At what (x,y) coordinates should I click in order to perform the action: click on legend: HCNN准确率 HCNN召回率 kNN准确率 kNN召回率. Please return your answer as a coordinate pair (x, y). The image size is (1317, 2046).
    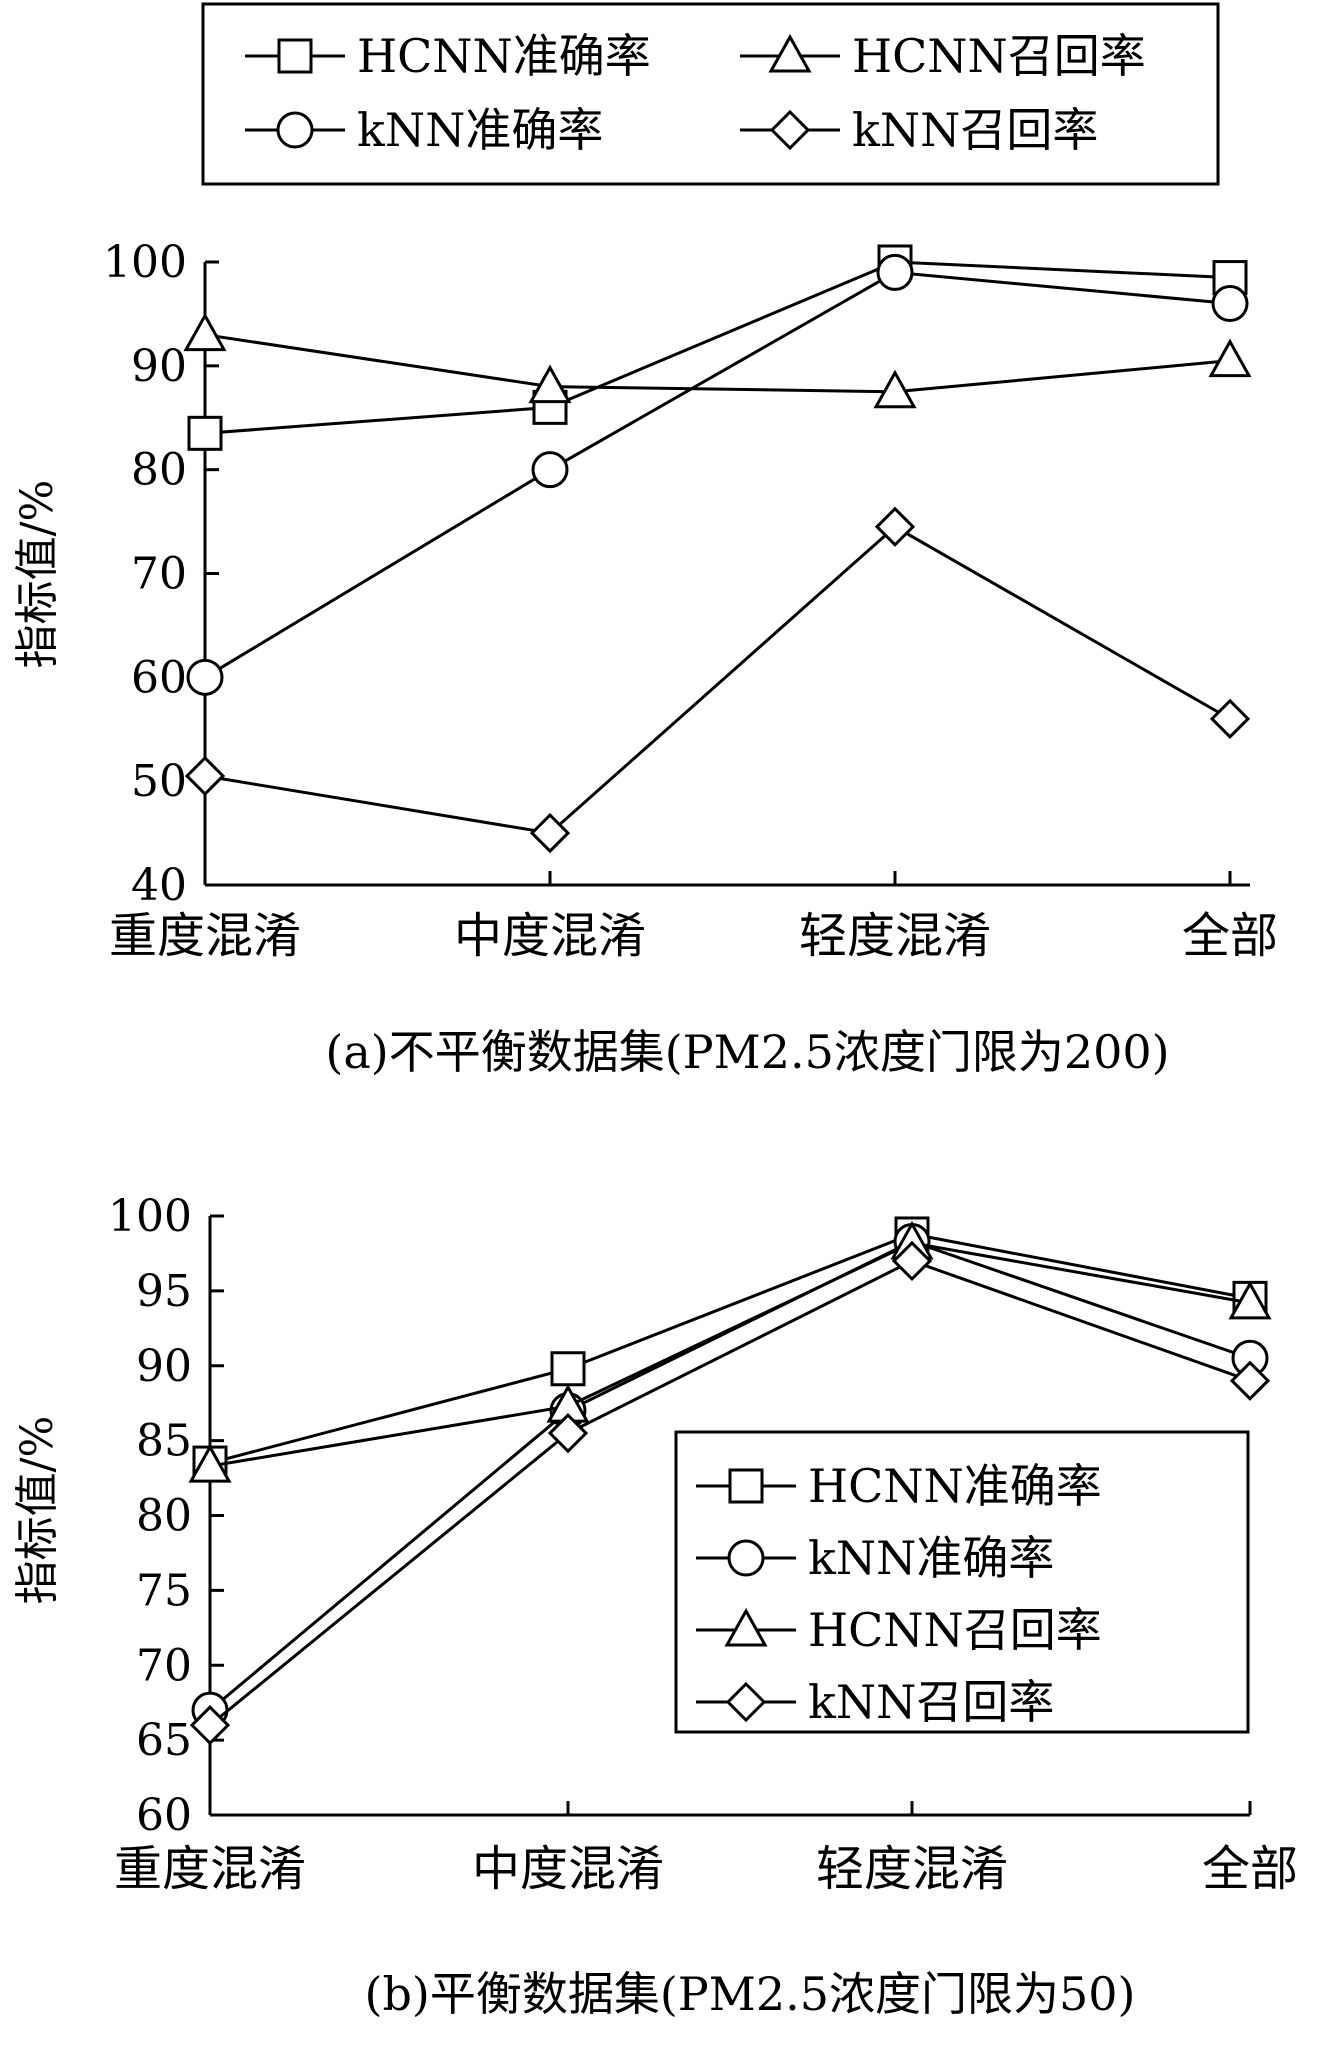
    Looking at the image, I should click on (710, 94).